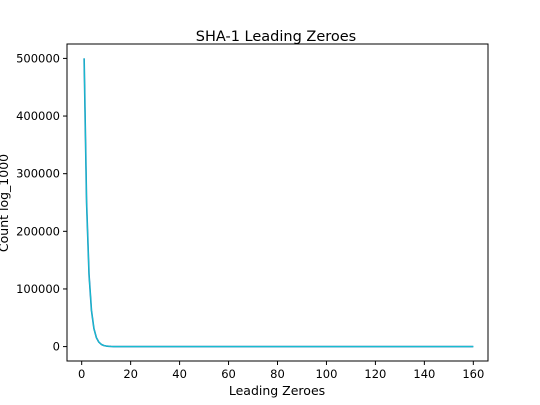  I want to click on x-tick-label: 20, so click(130, 374).